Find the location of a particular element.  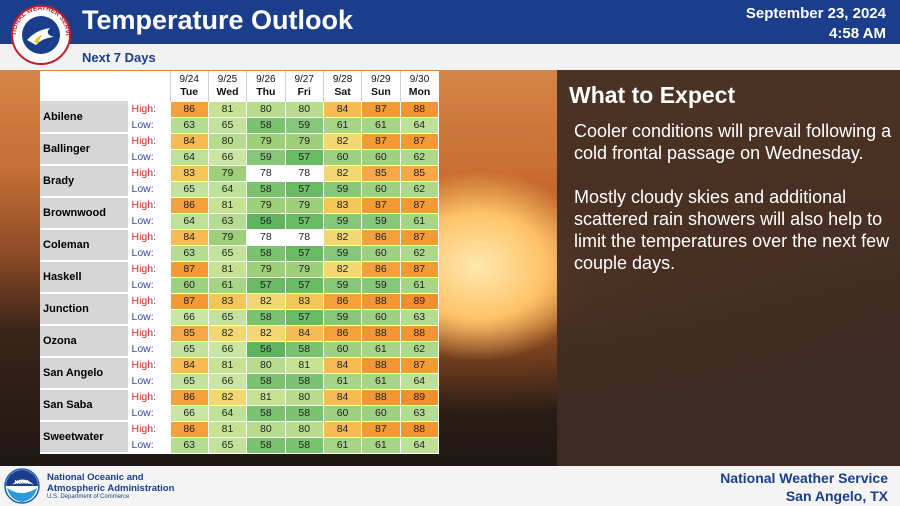

subtitle: Next 7 Days is located at coordinates (119, 57).